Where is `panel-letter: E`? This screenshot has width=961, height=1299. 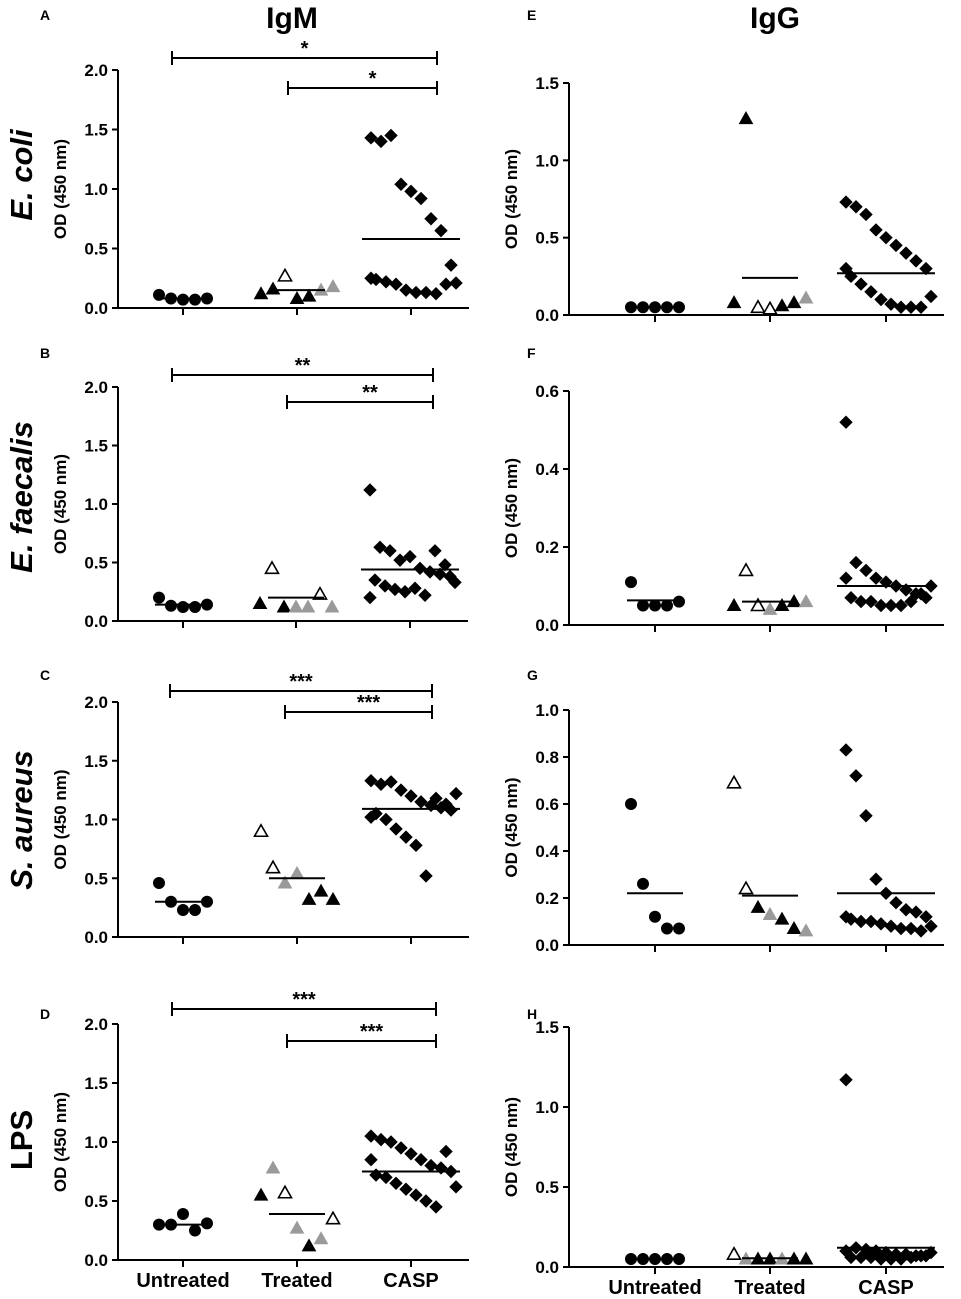 panel-letter: E is located at coordinates (531, 15).